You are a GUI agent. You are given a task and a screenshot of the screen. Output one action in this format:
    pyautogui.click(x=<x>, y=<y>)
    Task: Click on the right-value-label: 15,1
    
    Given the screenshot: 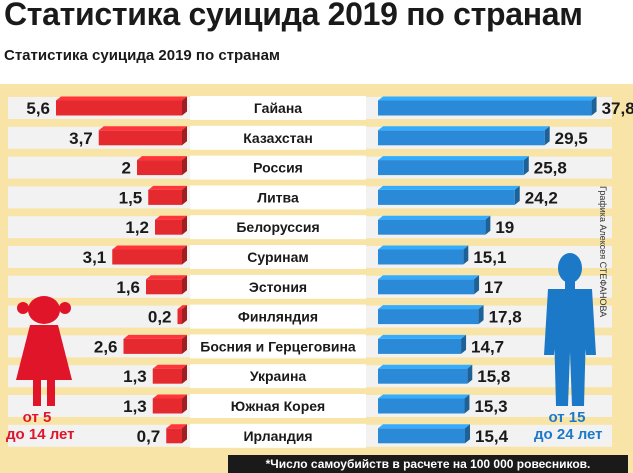 What is the action you would take?
    pyautogui.click(x=489, y=257)
    